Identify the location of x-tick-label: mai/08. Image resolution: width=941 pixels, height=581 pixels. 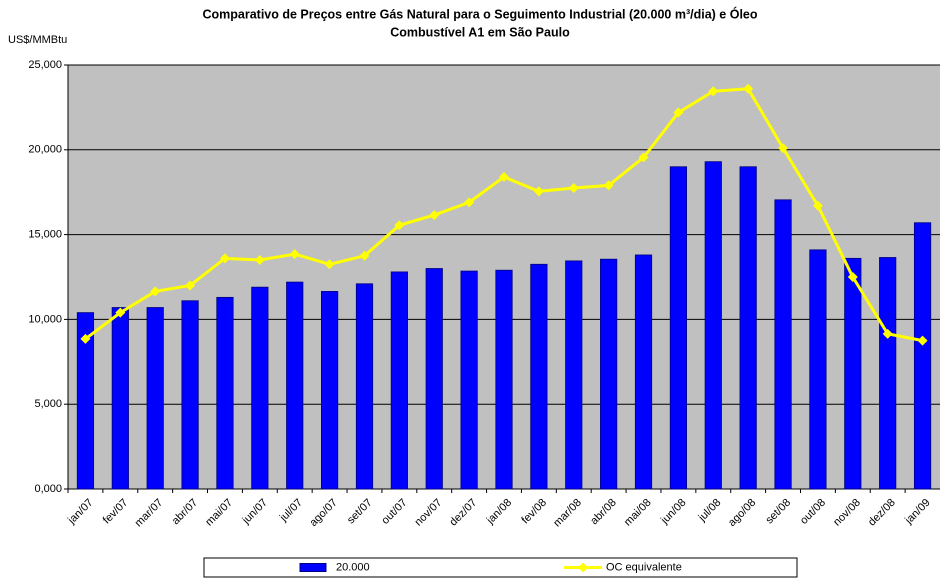
(638, 513).